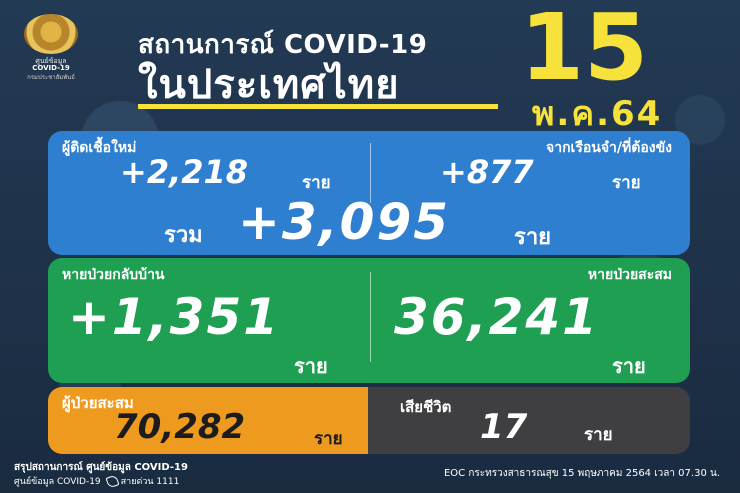  I want to click on prison-cases-value: +877, so click(487, 172).